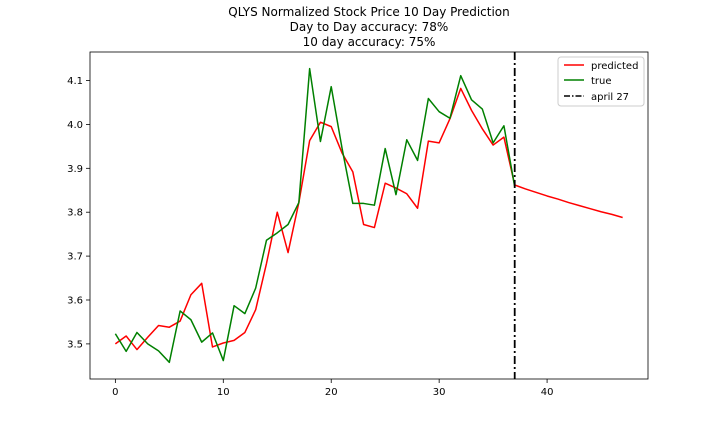 Image resolution: width=720 pixels, height=432 pixels. I want to click on y-tick-label: 4.1, so click(75, 81).